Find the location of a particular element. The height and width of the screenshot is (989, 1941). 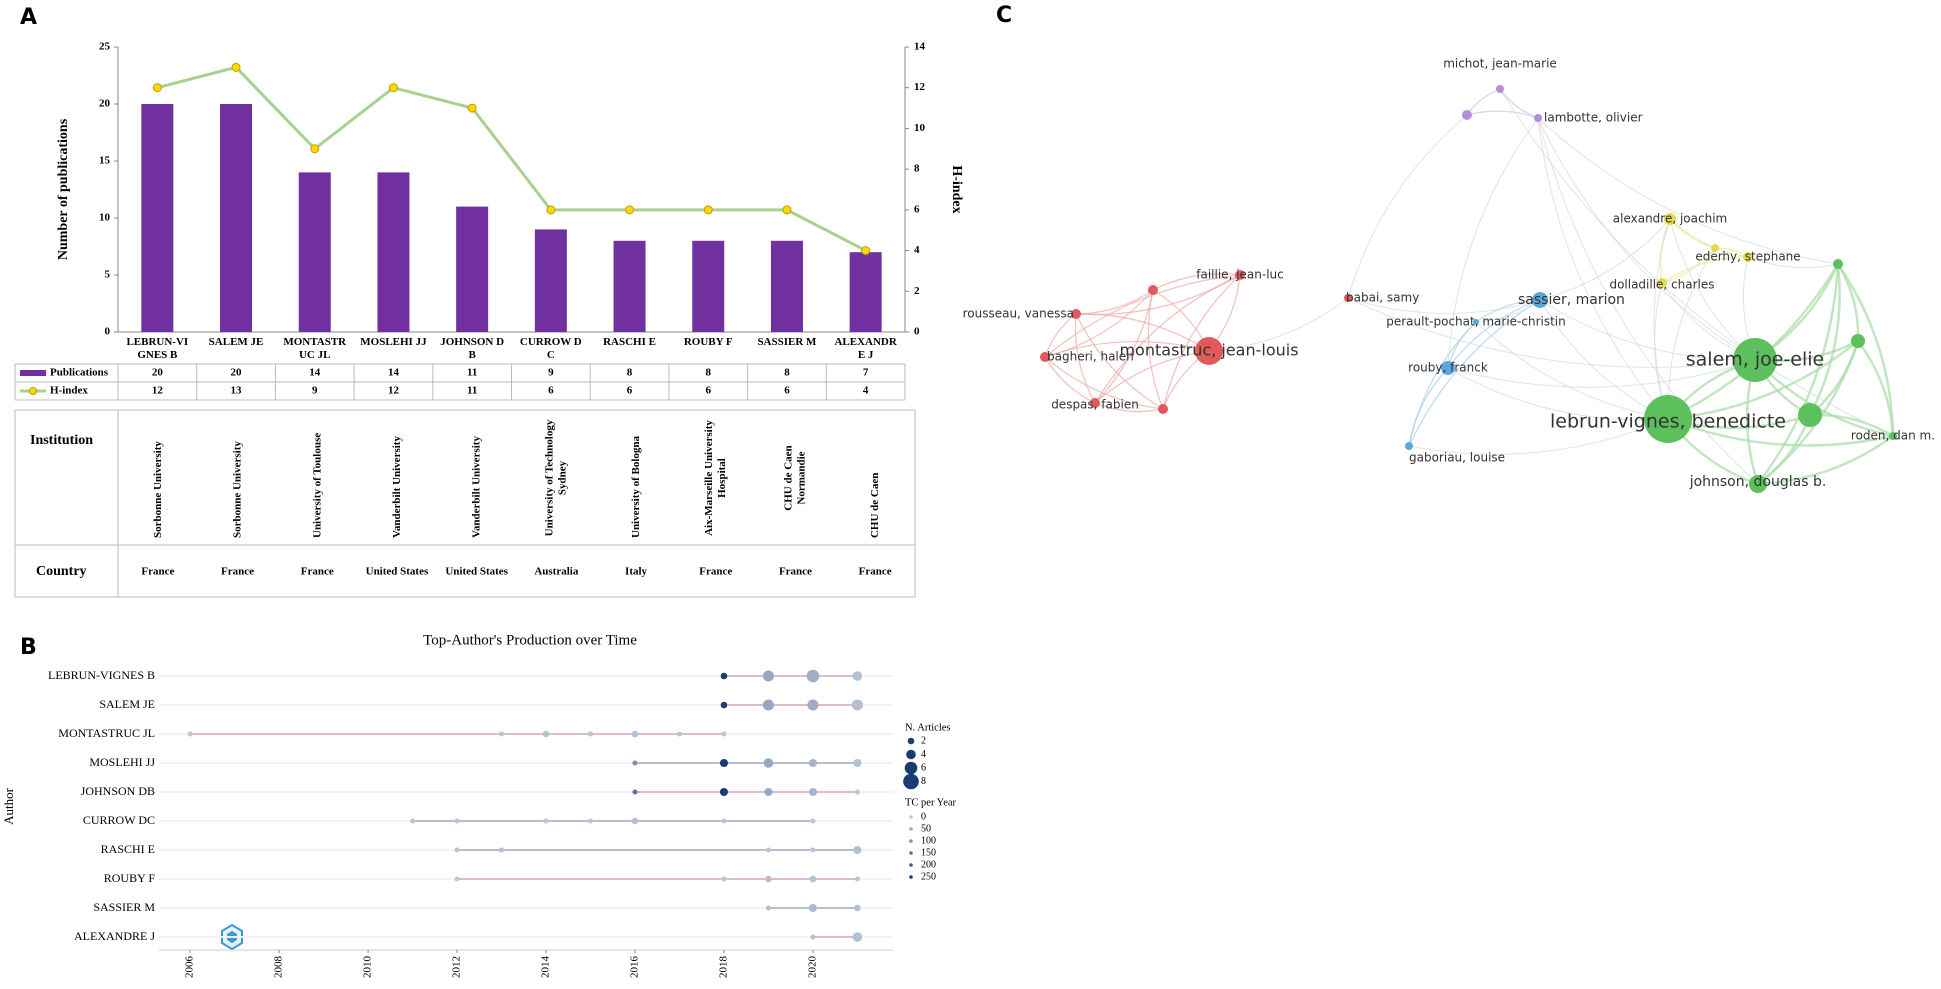

node-label: lebrun-vignes, benedicte is located at coordinates (1668, 422).